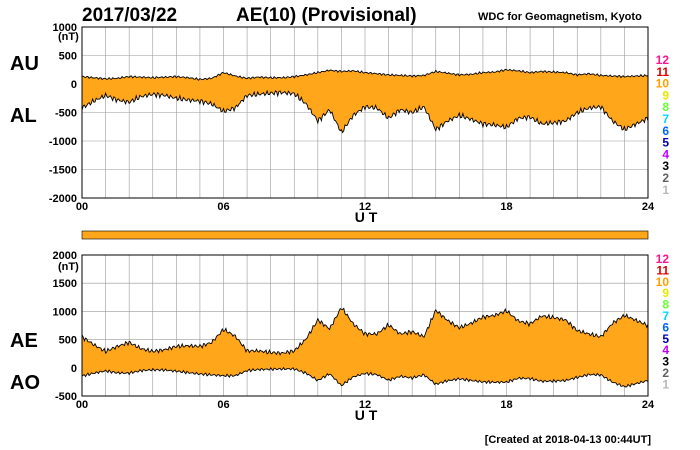 The width and height of the screenshot is (700, 450). Describe the element at coordinates (366, 217) in the screenshot. I see `au-al-x-axis-label: U T` at that location.